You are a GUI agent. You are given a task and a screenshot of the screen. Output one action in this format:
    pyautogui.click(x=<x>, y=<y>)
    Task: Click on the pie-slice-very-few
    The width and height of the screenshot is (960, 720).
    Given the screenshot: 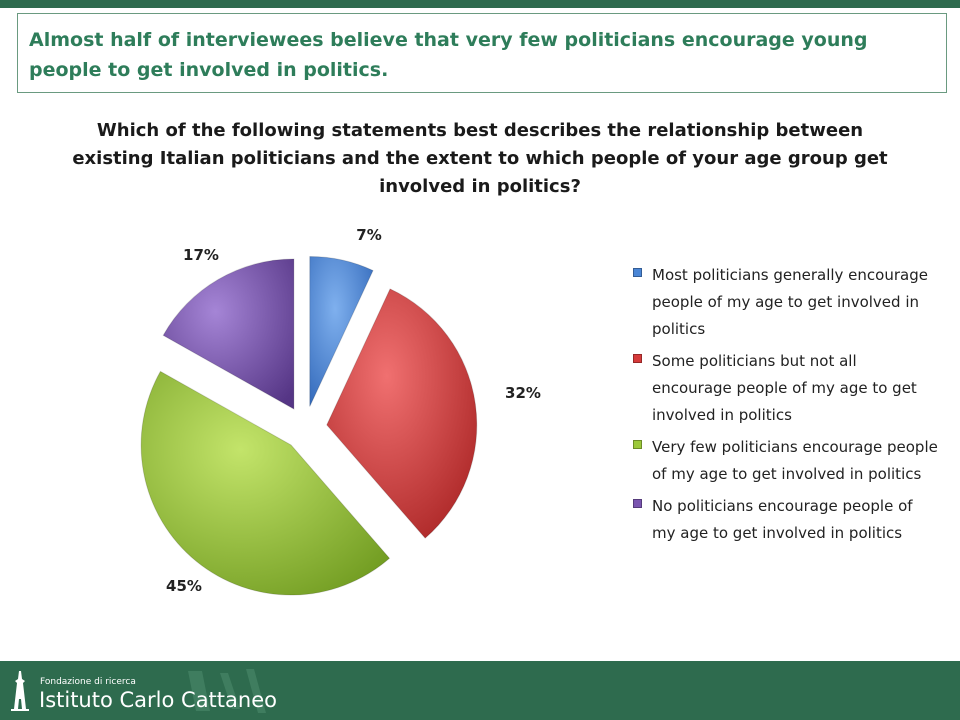 What is the action you would take?
    pyautogui.click(x=265, y=483)
    